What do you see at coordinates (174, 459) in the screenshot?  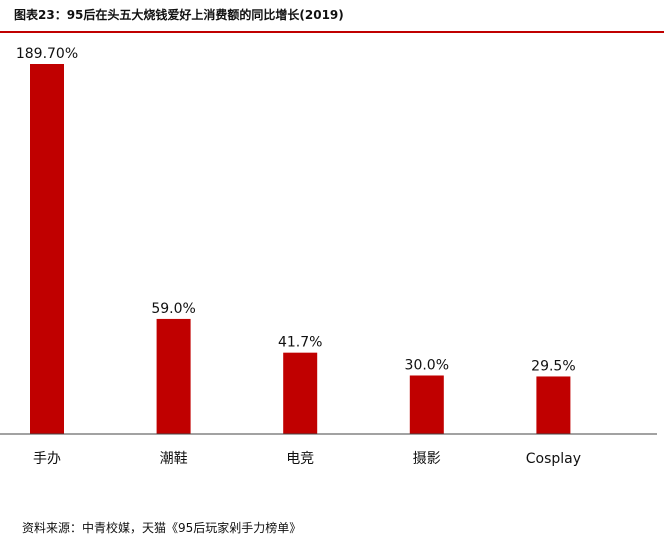 I see `category-label-2: 潮鞋` at bounding box center [174, 459].